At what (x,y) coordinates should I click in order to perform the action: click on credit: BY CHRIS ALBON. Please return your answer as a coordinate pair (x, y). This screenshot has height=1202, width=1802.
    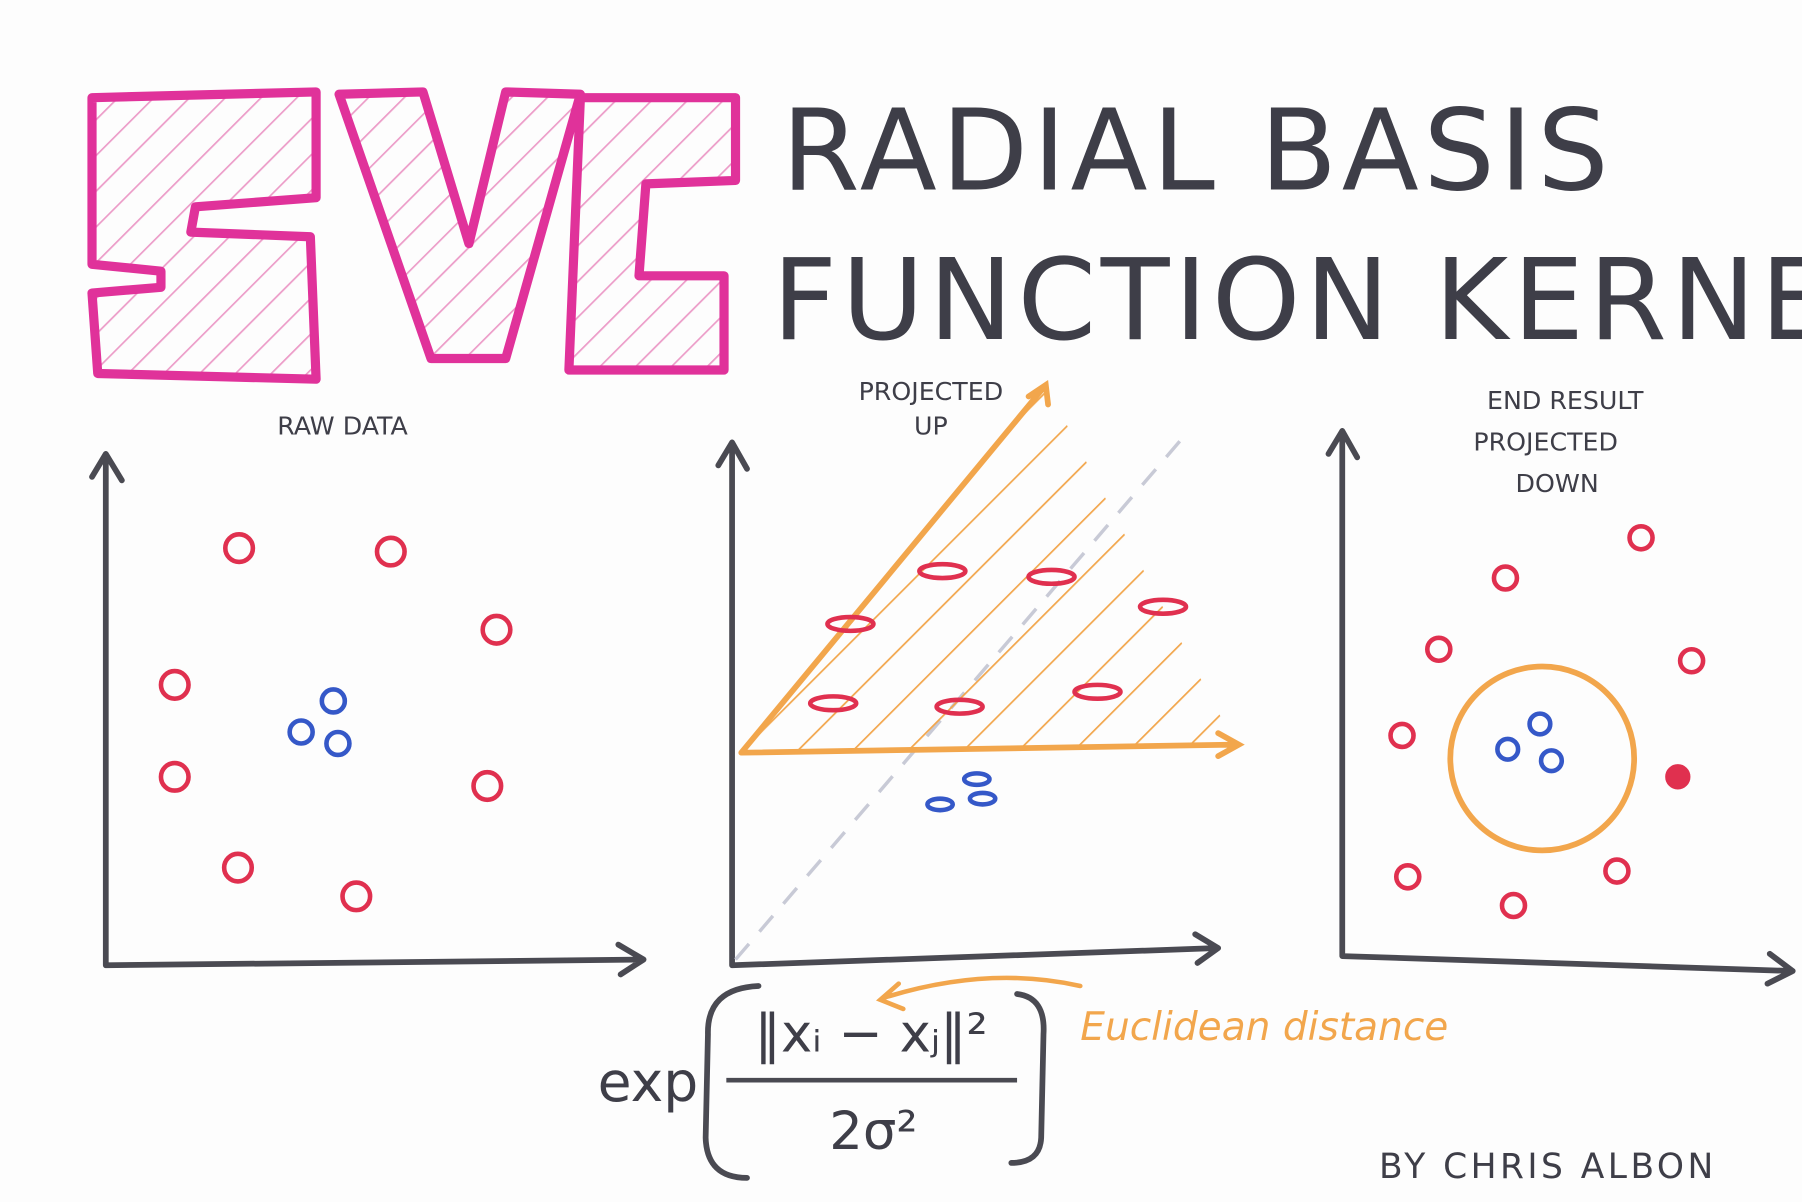
    Looking at the image, I should click on (1548, 1167).